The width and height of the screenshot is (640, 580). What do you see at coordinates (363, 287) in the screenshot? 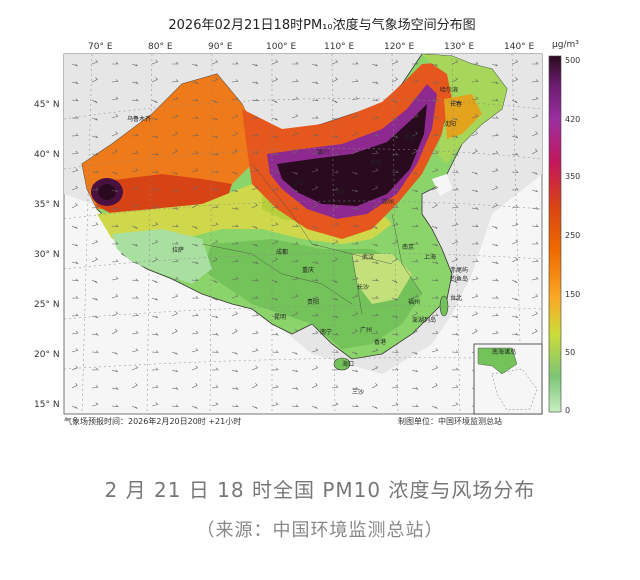
I see `city-label: 长沙` at bounding box center [363, 287].